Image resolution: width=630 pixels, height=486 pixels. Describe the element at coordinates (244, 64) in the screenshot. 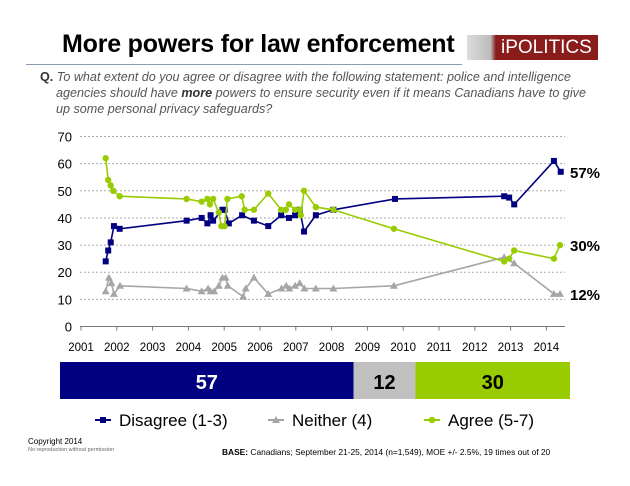

I see `title-divider` at that location.